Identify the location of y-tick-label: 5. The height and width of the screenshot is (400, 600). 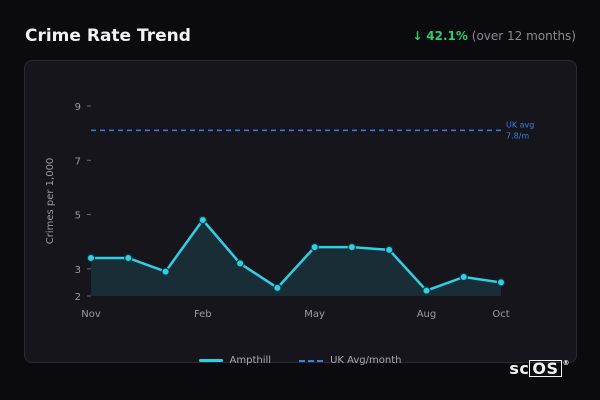
(78, 216).